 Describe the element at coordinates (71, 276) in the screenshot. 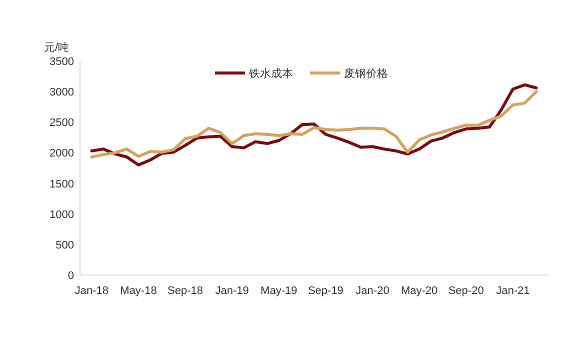

I see `y-tick-label: 0` at that location.